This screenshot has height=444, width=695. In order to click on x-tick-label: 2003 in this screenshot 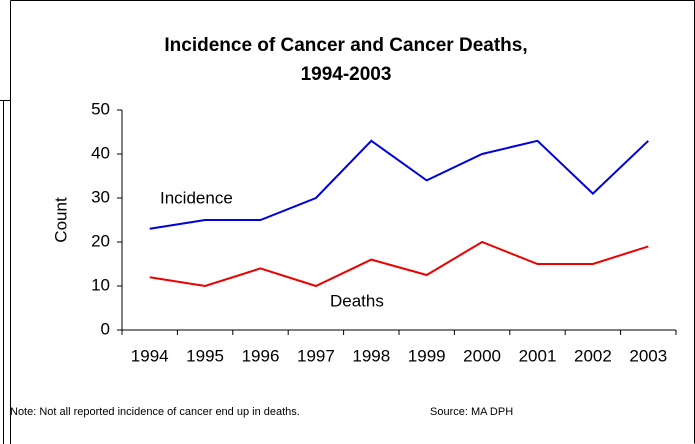, I will do `click(648, 355)`.